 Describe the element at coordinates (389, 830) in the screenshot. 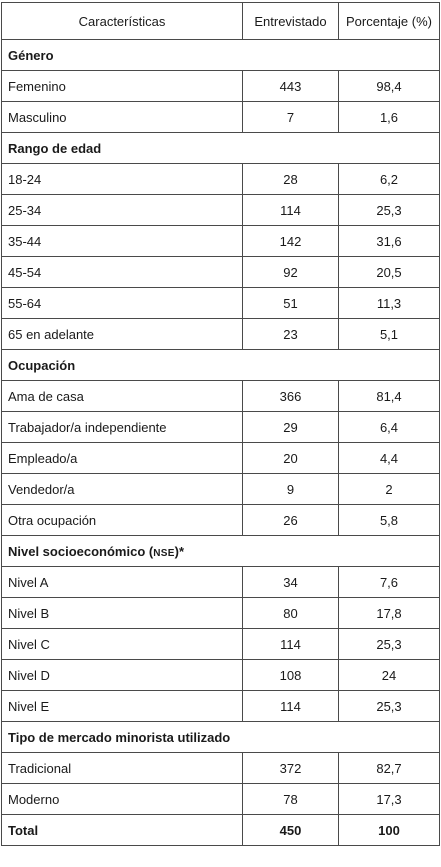

I see `total-percentage: 100` at that location.